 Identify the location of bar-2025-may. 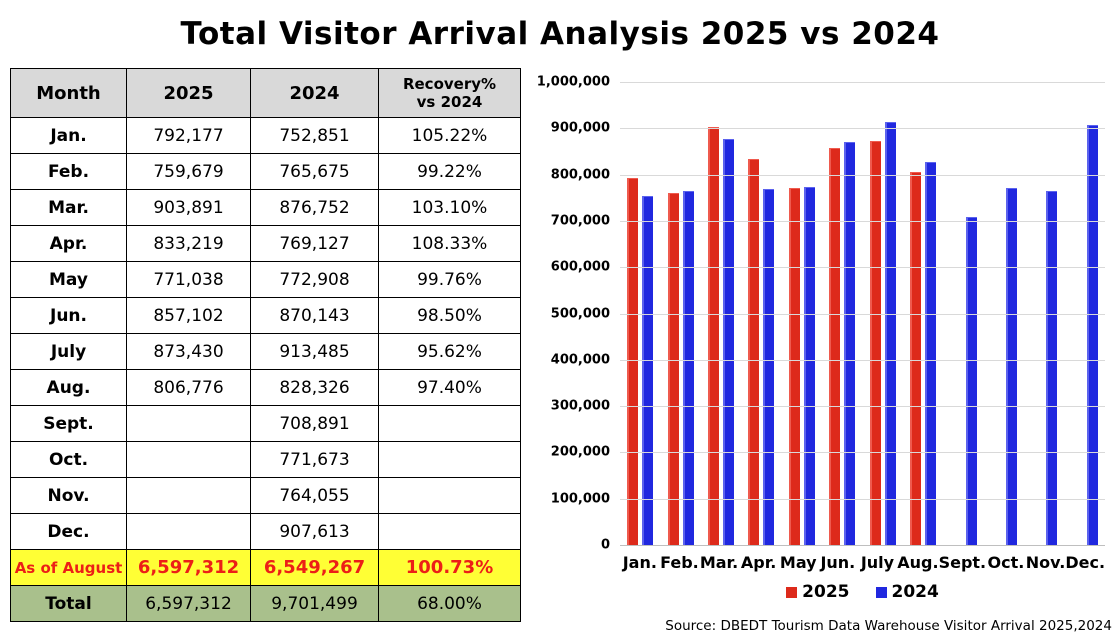
(794, 366).